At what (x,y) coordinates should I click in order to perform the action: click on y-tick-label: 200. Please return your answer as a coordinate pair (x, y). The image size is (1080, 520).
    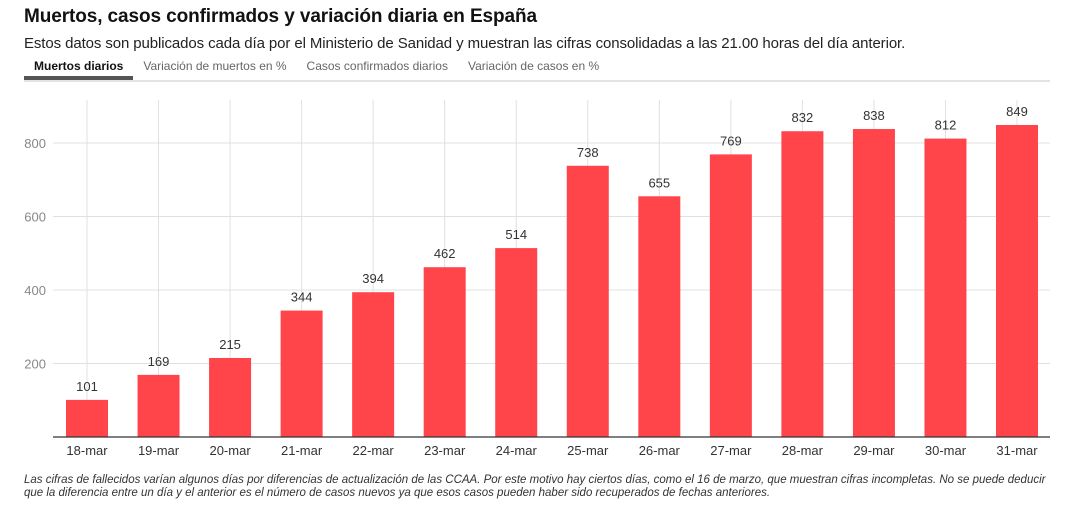
    Looking at the image, I should click on (35, 364).